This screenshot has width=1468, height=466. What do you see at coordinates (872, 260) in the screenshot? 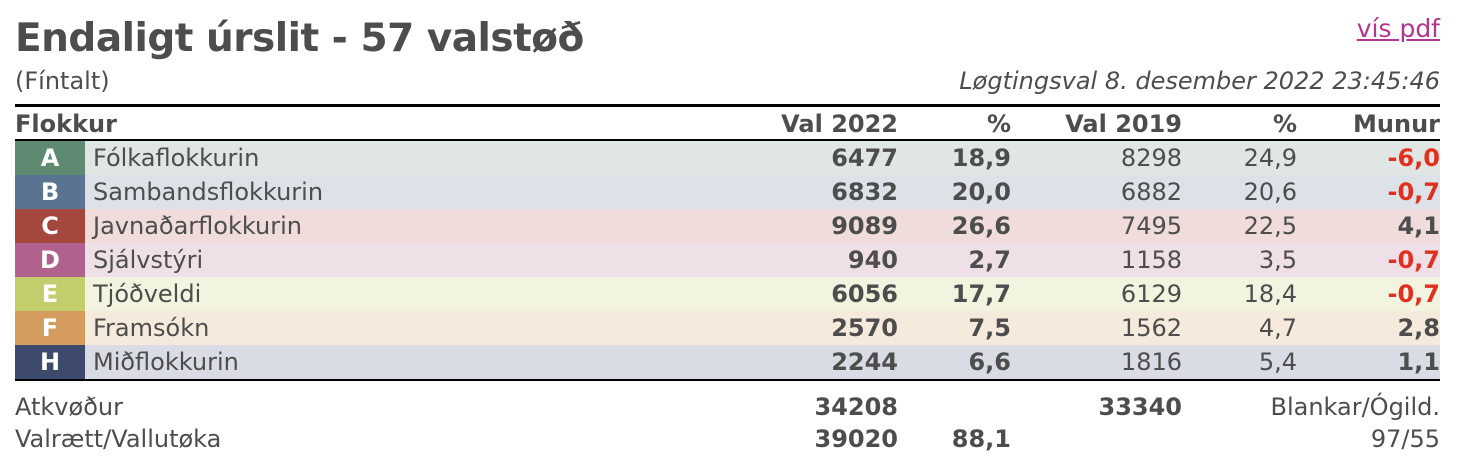
I see `votes-2022: 940` at bounding box center [872, 260].